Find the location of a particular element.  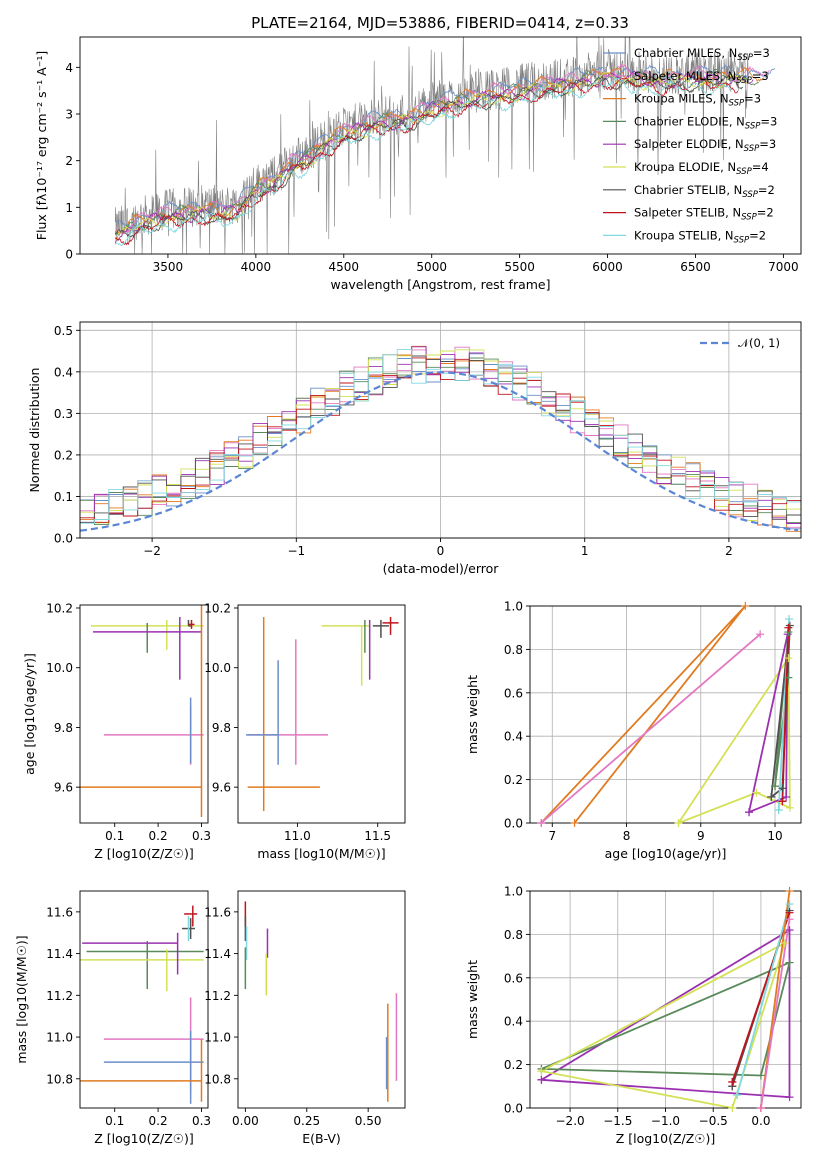

y-tick-label: 0.0 is located at coordinates (513, 824).